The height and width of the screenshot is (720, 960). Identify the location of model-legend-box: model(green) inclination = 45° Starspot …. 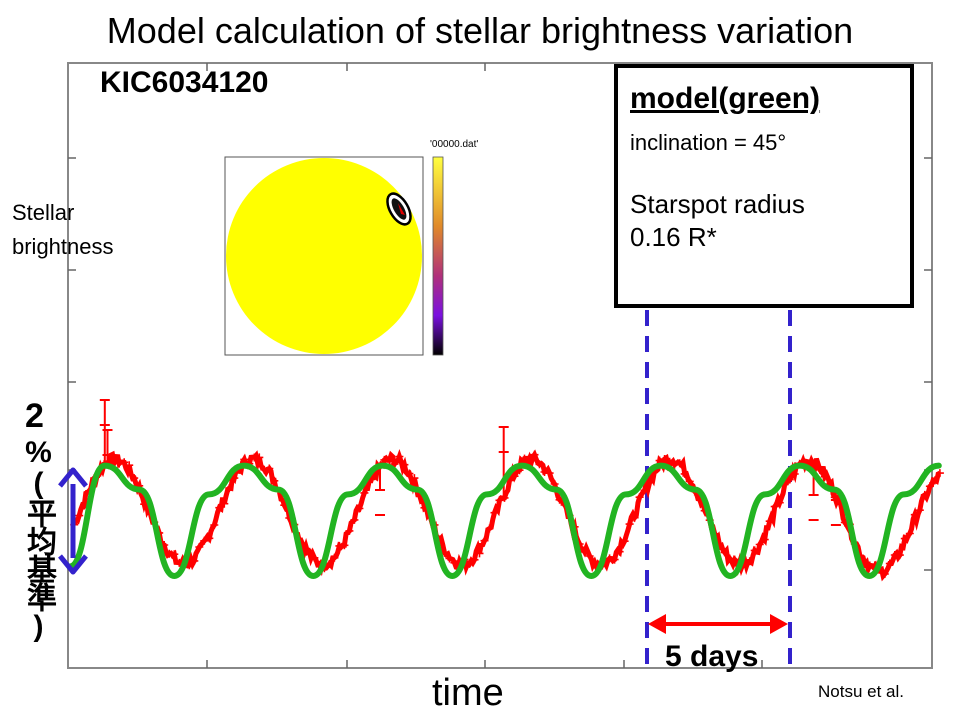
(764, 186).